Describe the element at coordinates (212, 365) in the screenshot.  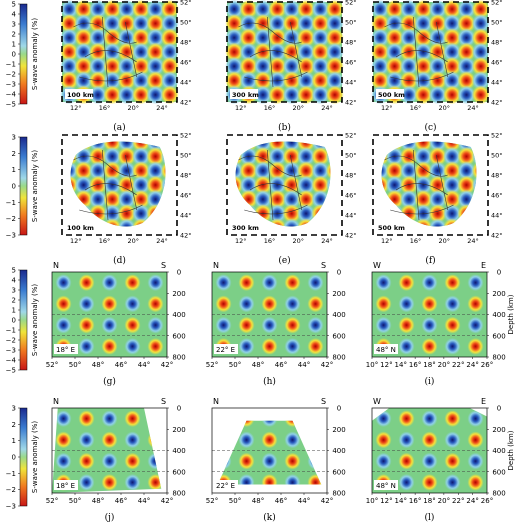
I see `x-tick-label: 52°` at that location.